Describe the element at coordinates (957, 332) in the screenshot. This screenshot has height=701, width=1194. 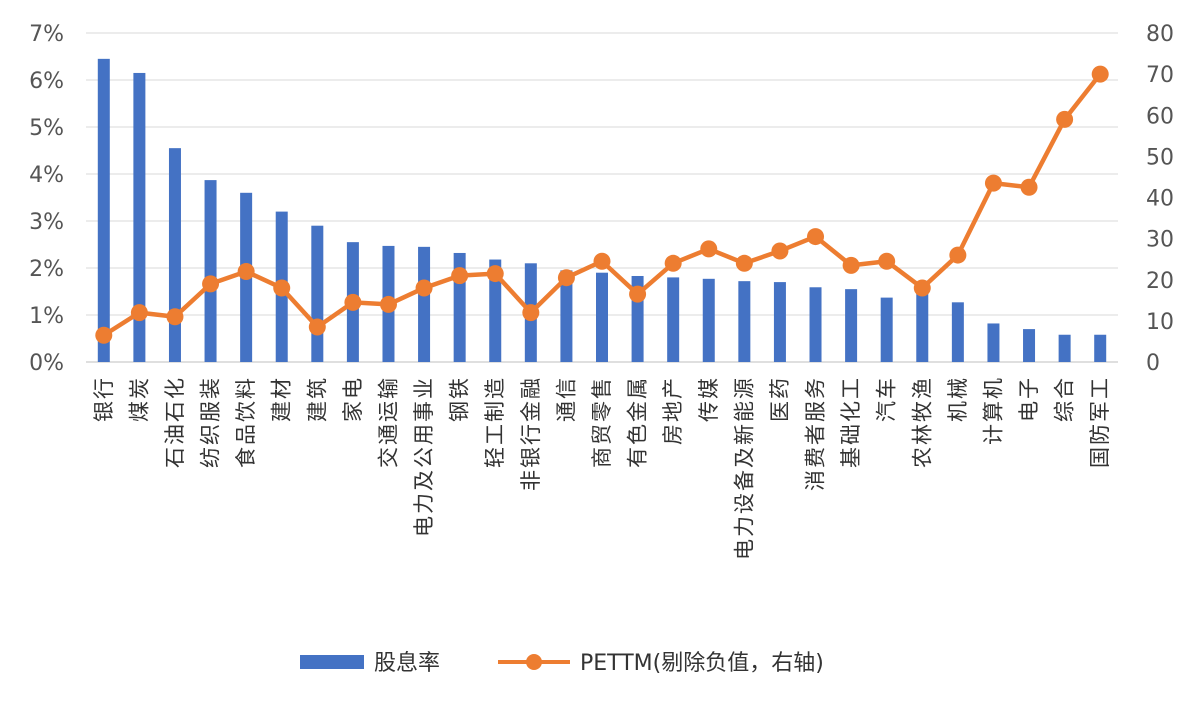
I see `bar-机械` at that location.